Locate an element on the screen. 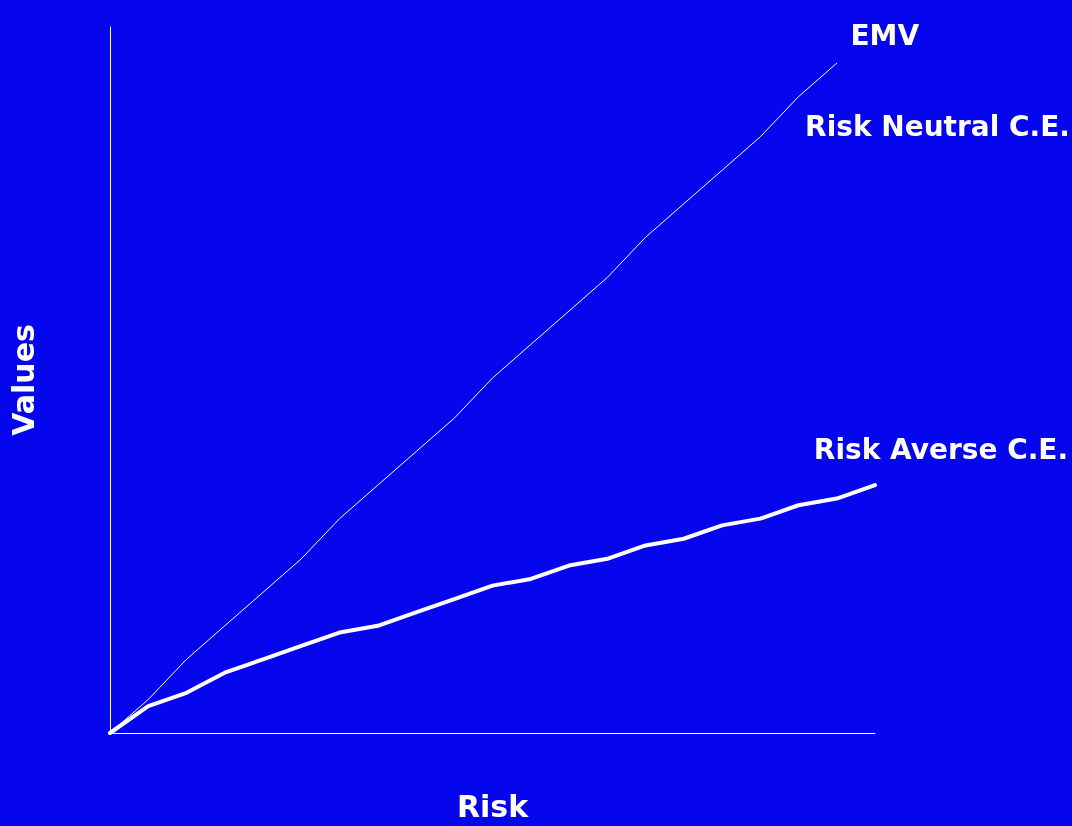 The image size is (1072, 826). series-label: EMV is located at coordinates (885, 35).